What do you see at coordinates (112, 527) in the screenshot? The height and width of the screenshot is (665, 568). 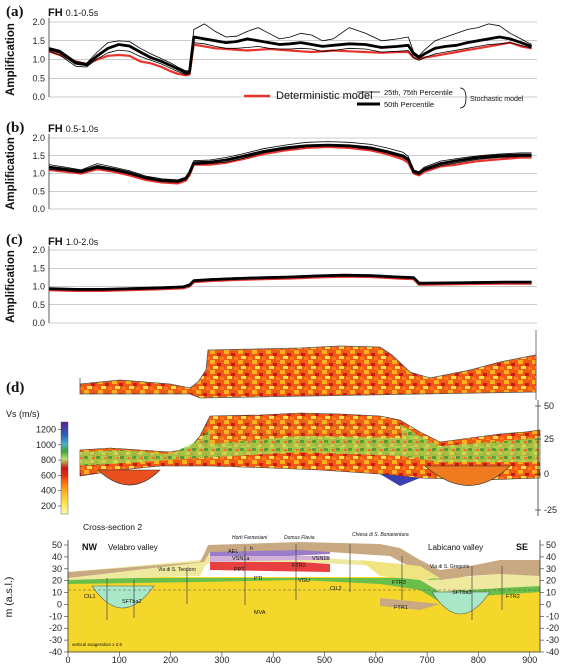 I see `cross-section-title: Cross-section 2` at bounding box center [112, 527].